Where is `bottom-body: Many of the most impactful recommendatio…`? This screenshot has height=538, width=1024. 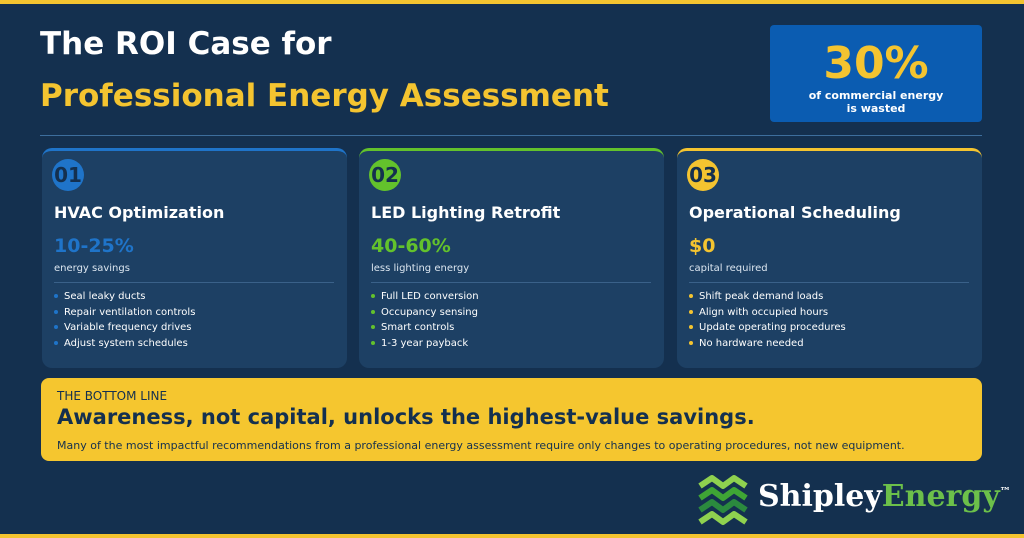
bottom-body: Many of the most impactful recommendatio… is located at coordinates (481, 445).